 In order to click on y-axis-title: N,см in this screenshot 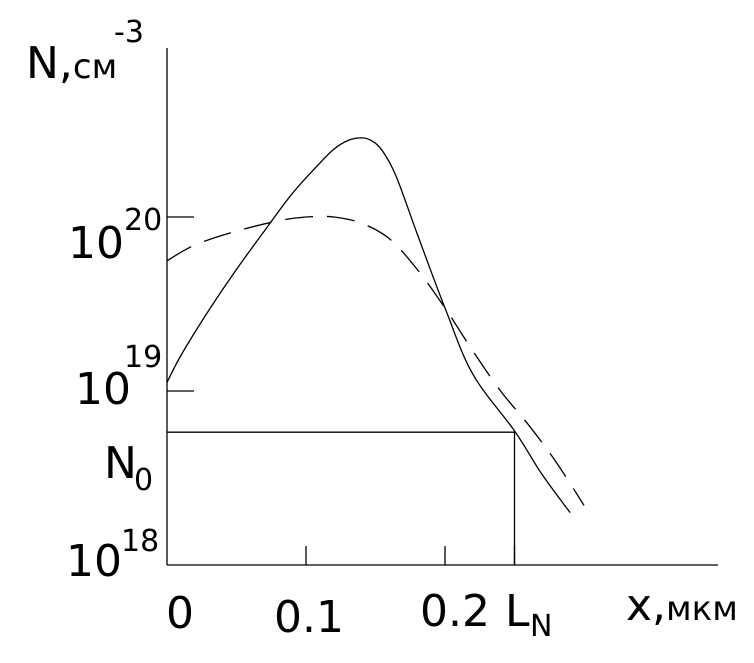, I will do `click(71, 63)`.